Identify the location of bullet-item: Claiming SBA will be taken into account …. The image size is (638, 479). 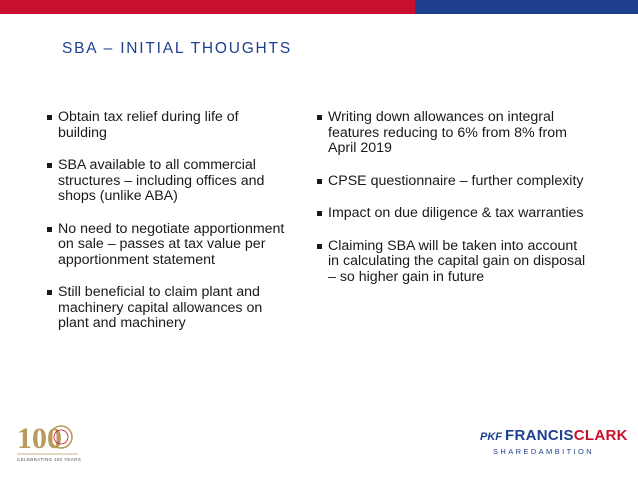
(452, 261).